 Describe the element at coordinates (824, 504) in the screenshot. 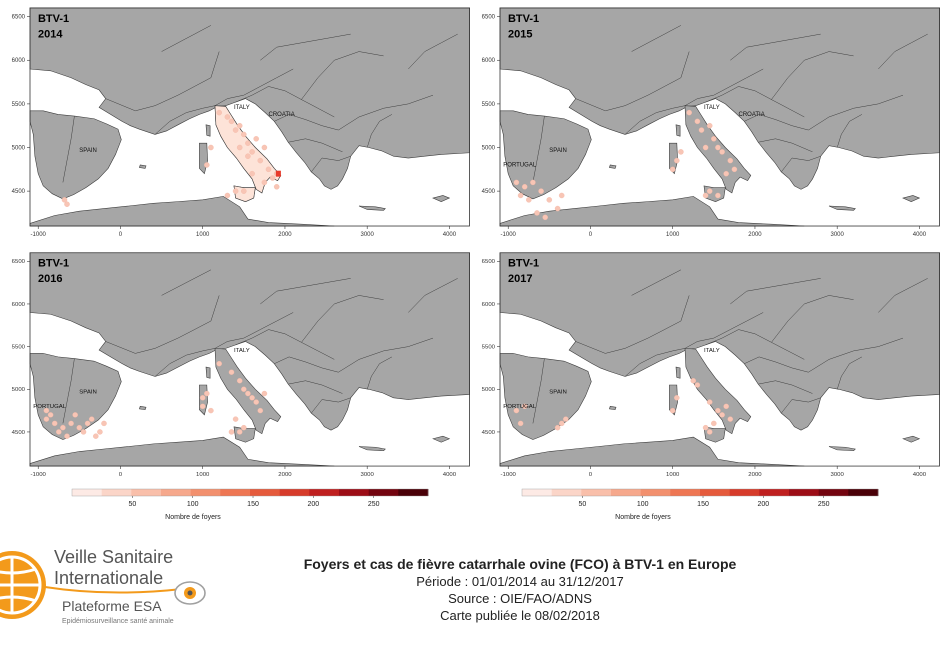

I see `legend-tick-label: 250` at that location.